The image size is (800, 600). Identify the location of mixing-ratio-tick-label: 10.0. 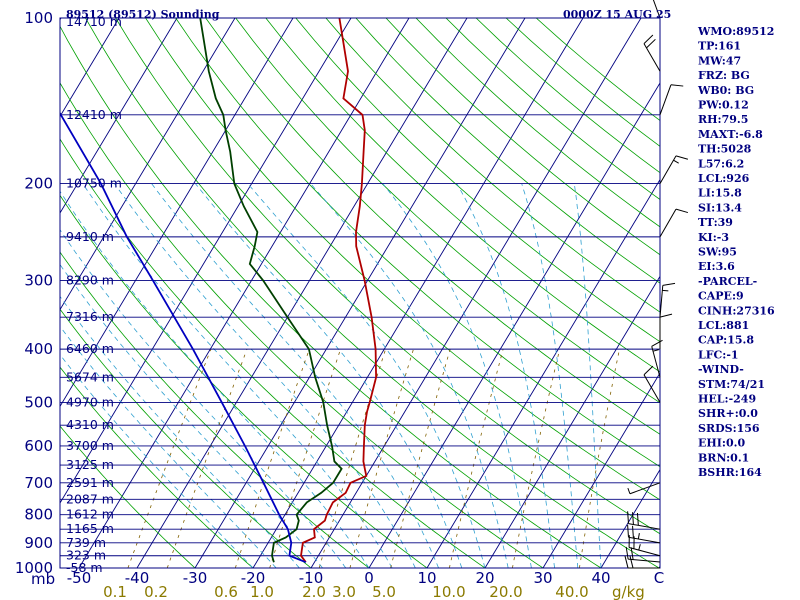
(448, 591).